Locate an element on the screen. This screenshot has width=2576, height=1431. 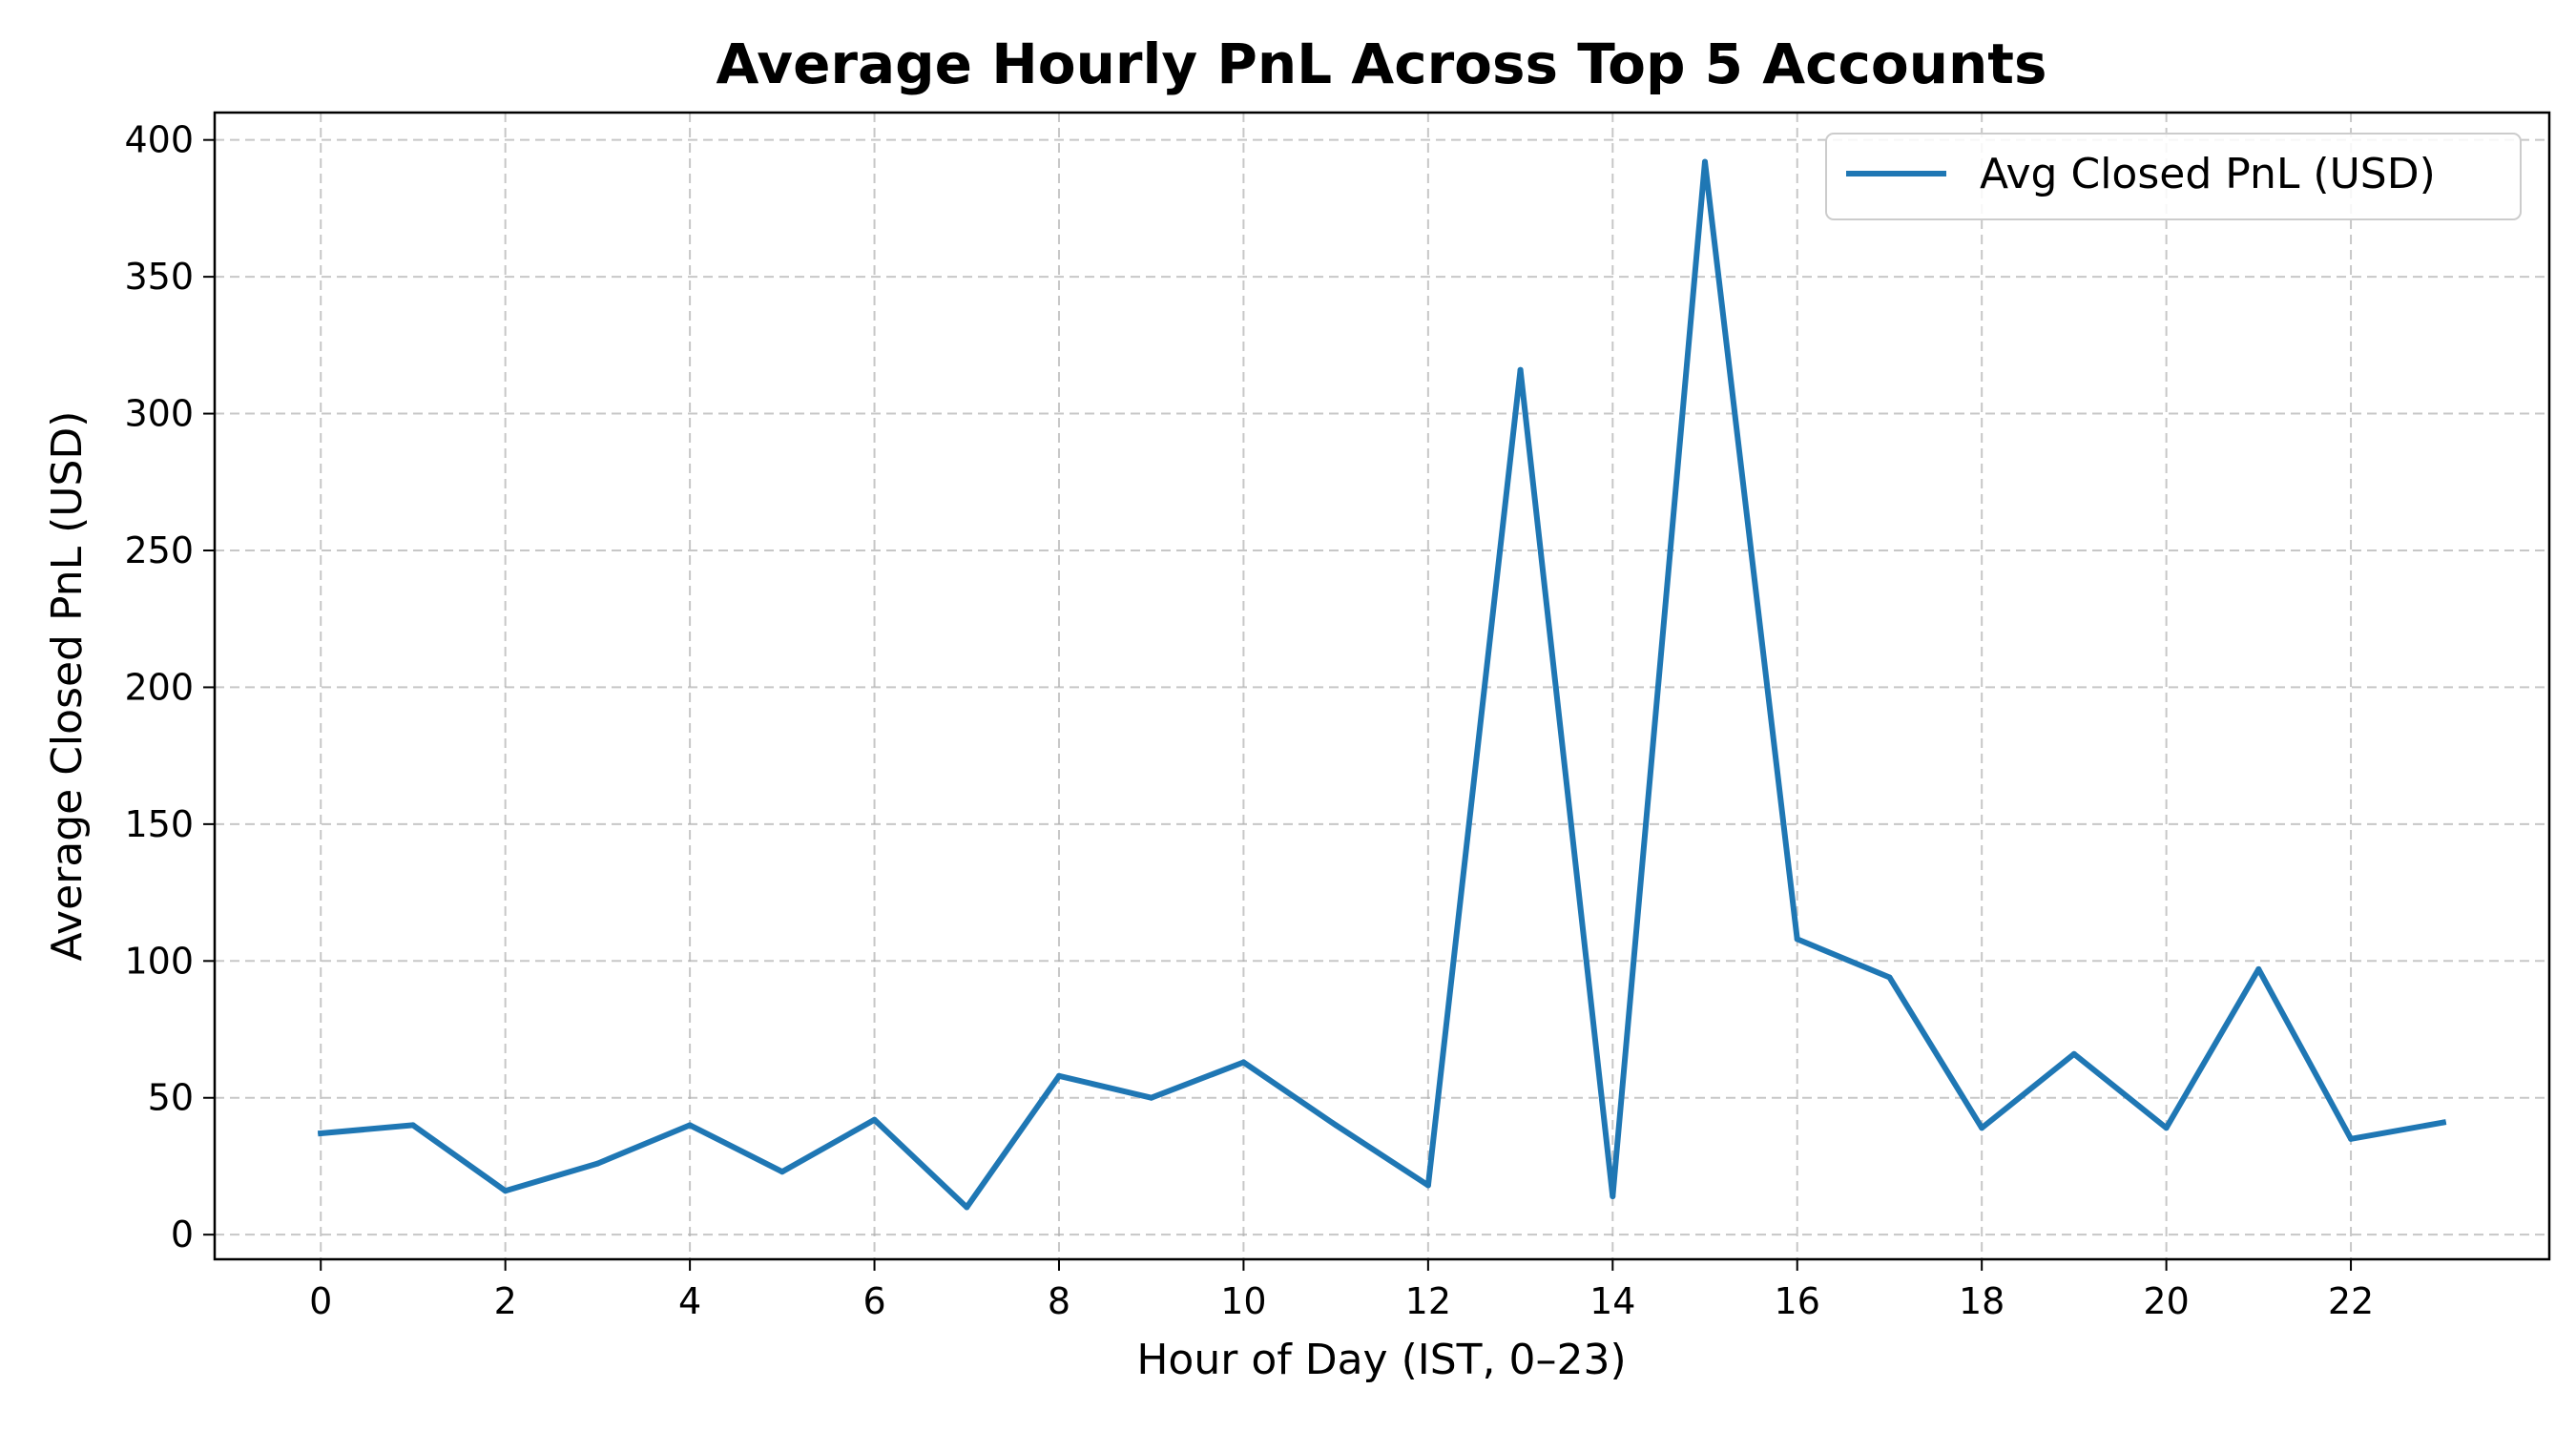
y-tick-label: 250 is located at coordinates (159, 550).